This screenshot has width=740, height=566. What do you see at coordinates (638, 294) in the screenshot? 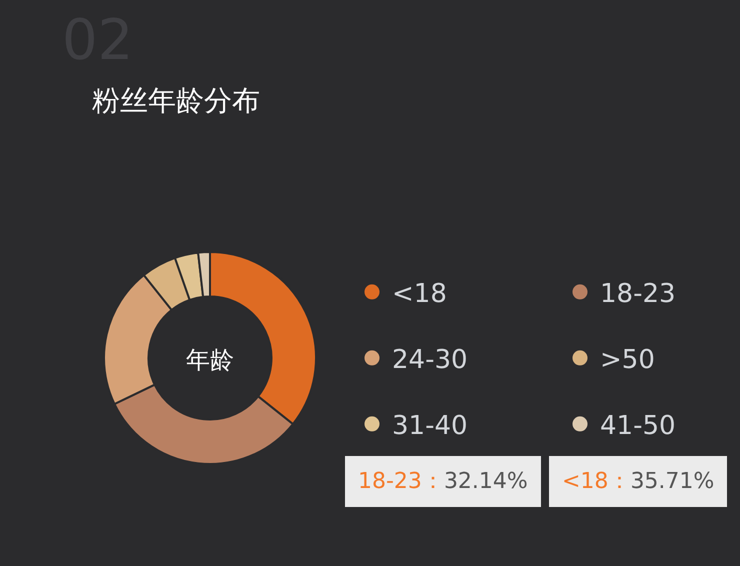
I see `legend-label: 18-23` at bounding box center [638, 294].